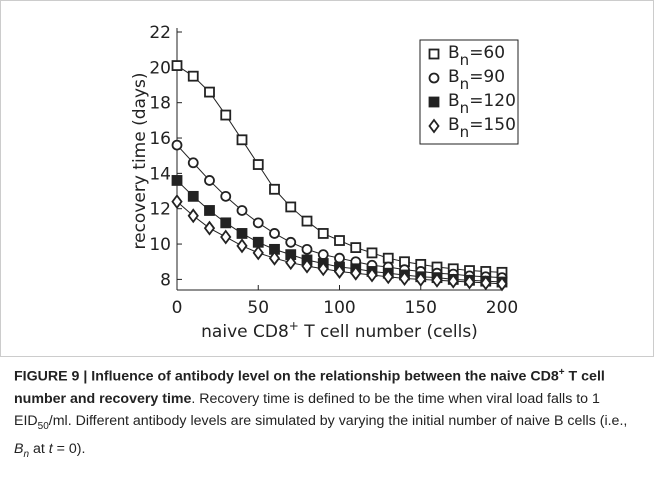 This screenshot has height=481, width=655. I want to click on legend-label: Bn=60, so click(476, 56).